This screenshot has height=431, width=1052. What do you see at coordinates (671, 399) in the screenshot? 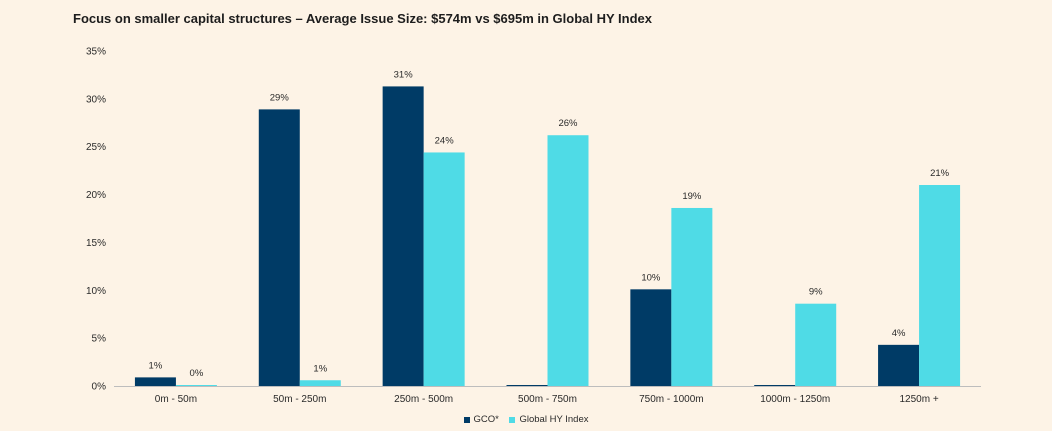
I see `x-tick-label: 750m - 1000m` at bounding box center [671, 399].